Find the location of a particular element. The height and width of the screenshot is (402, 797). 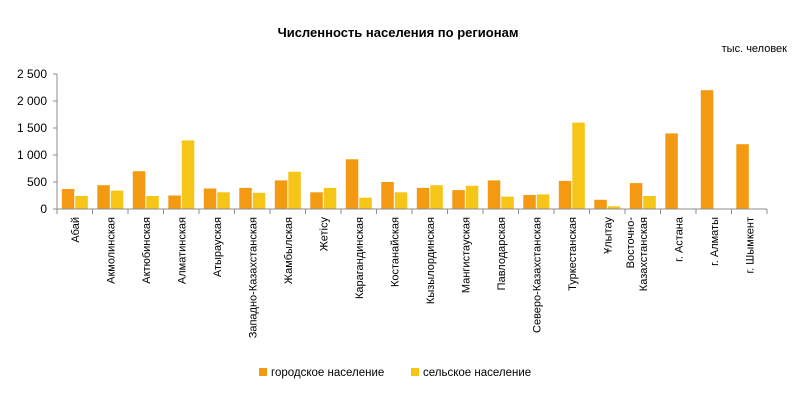

x-category-line: Атырауская is located at coordinates (218, 247).